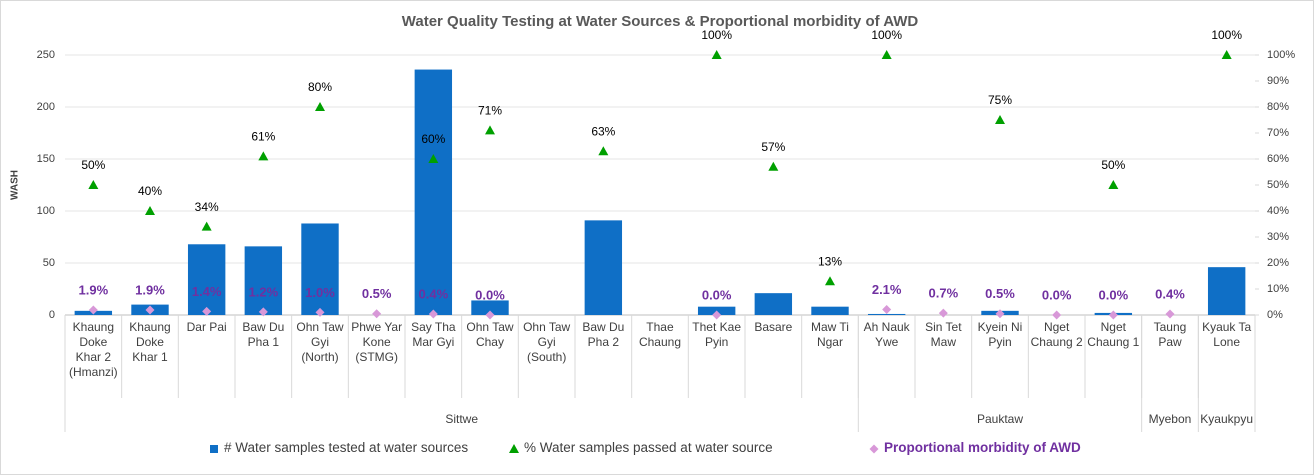 Image resolution: width=1314 pixels, height=475 pixels. I want to click on data-label: 71%, so click(490, 111).